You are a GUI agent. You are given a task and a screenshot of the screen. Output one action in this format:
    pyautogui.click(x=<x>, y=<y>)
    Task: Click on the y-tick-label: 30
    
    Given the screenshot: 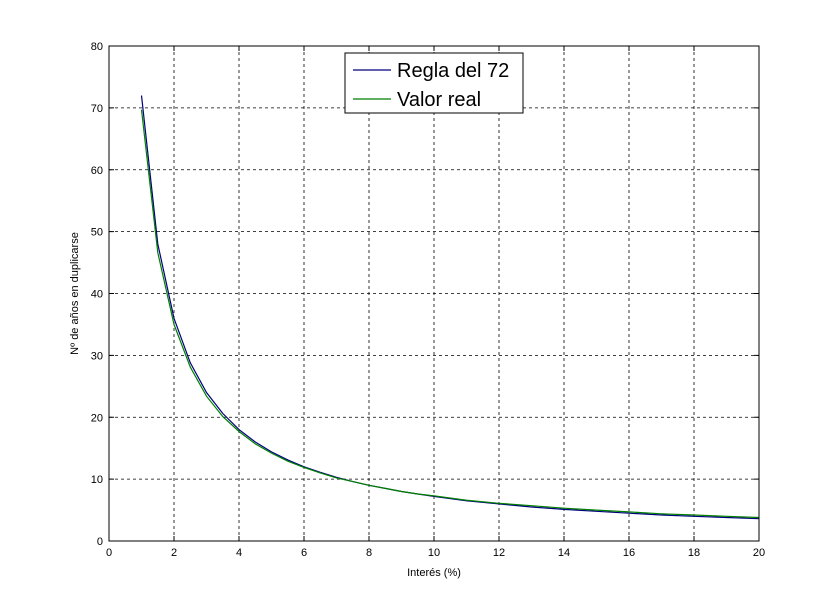 What is the action you would take?
    pyautogui.click(x=97, y=356)
    